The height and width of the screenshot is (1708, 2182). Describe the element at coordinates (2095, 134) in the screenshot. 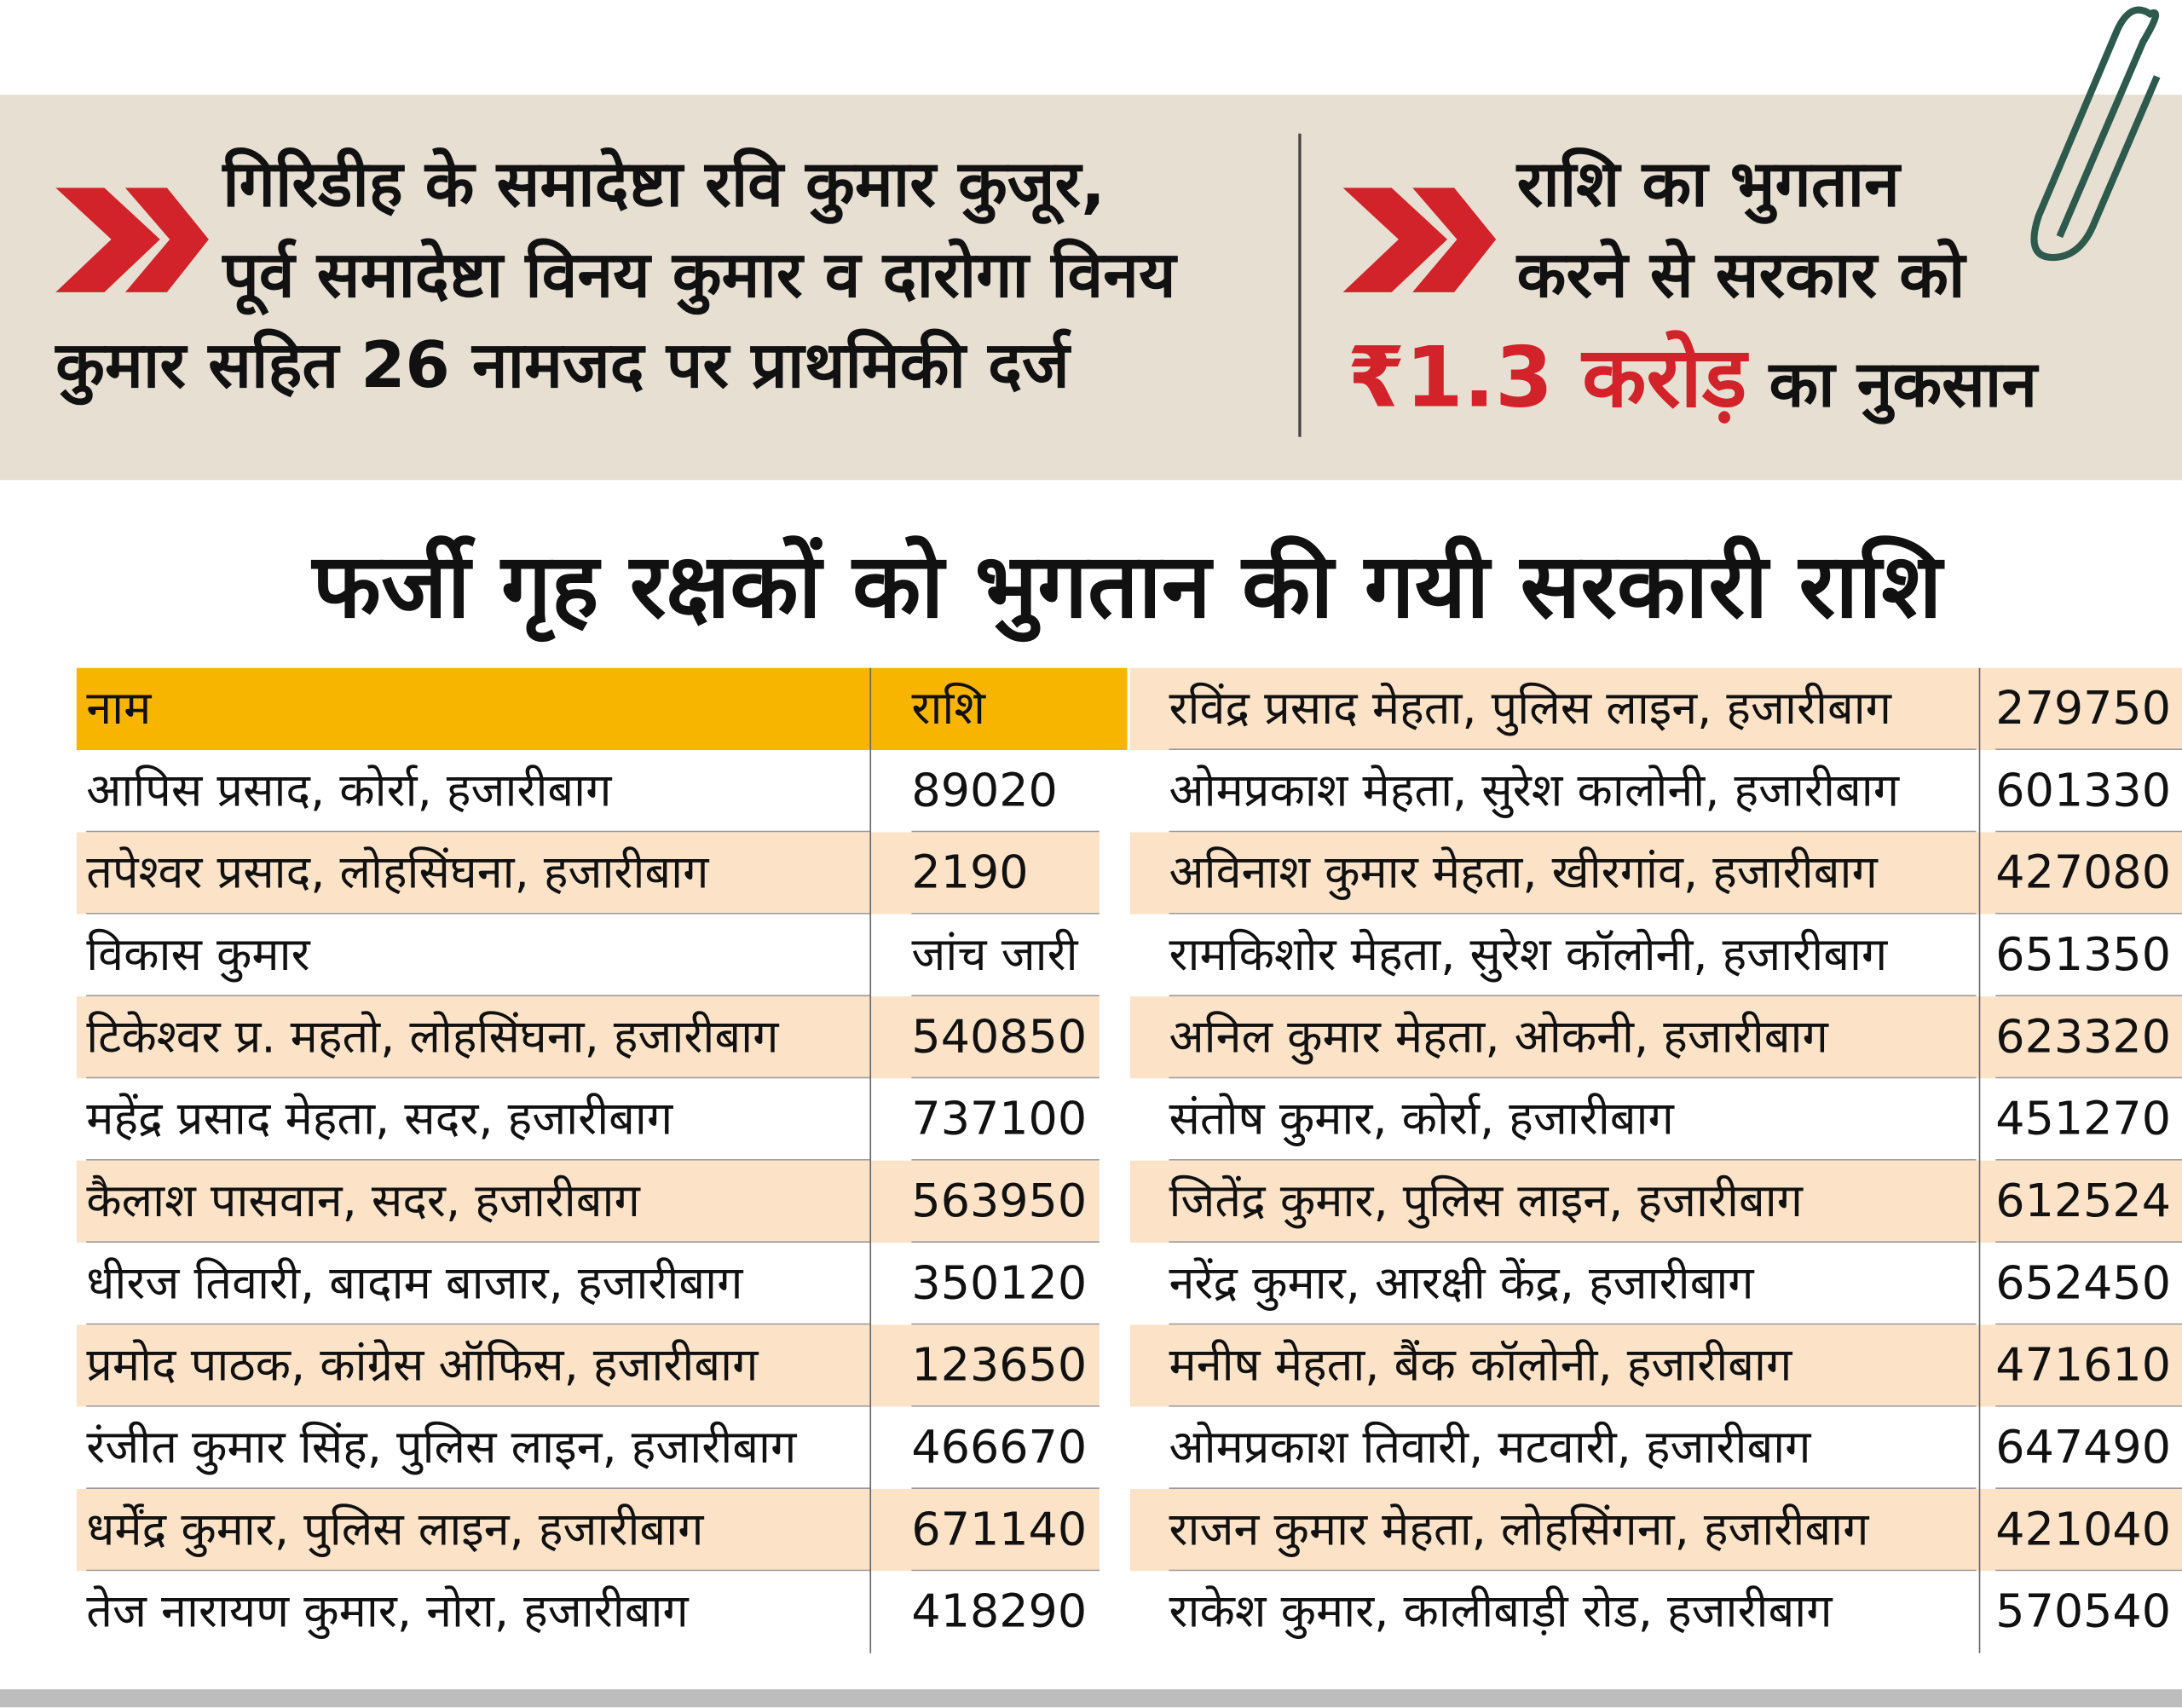

I see `paperclip` at that location.